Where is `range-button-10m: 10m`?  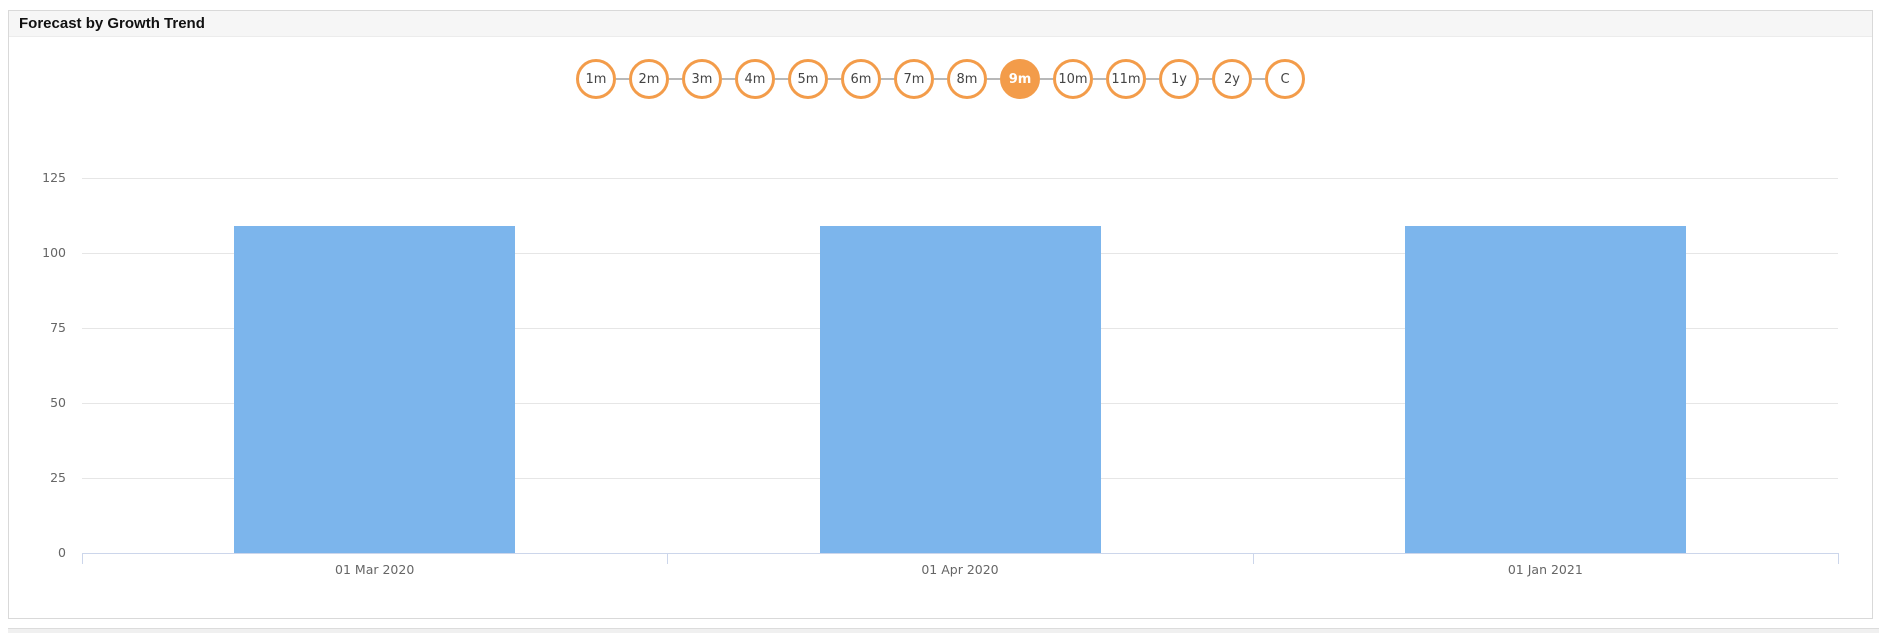
range-button-10m: 10m is located at coordinates (1073, 79).